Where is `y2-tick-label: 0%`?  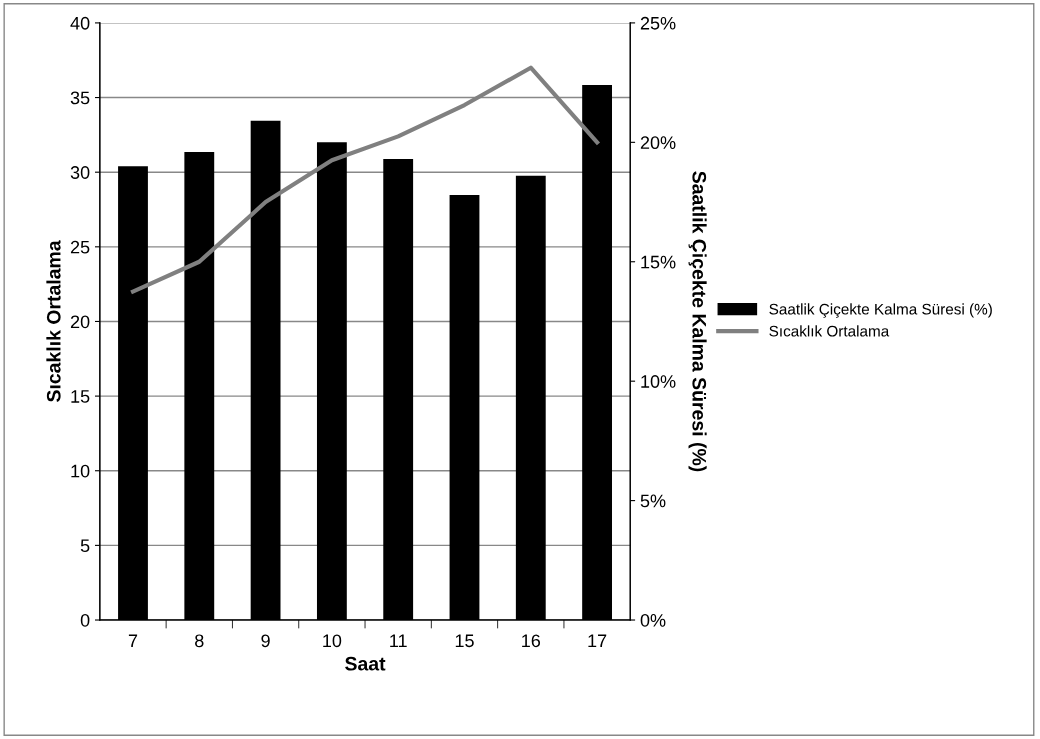
y2-tick-label: 0% is located at coordinates (653, 620).